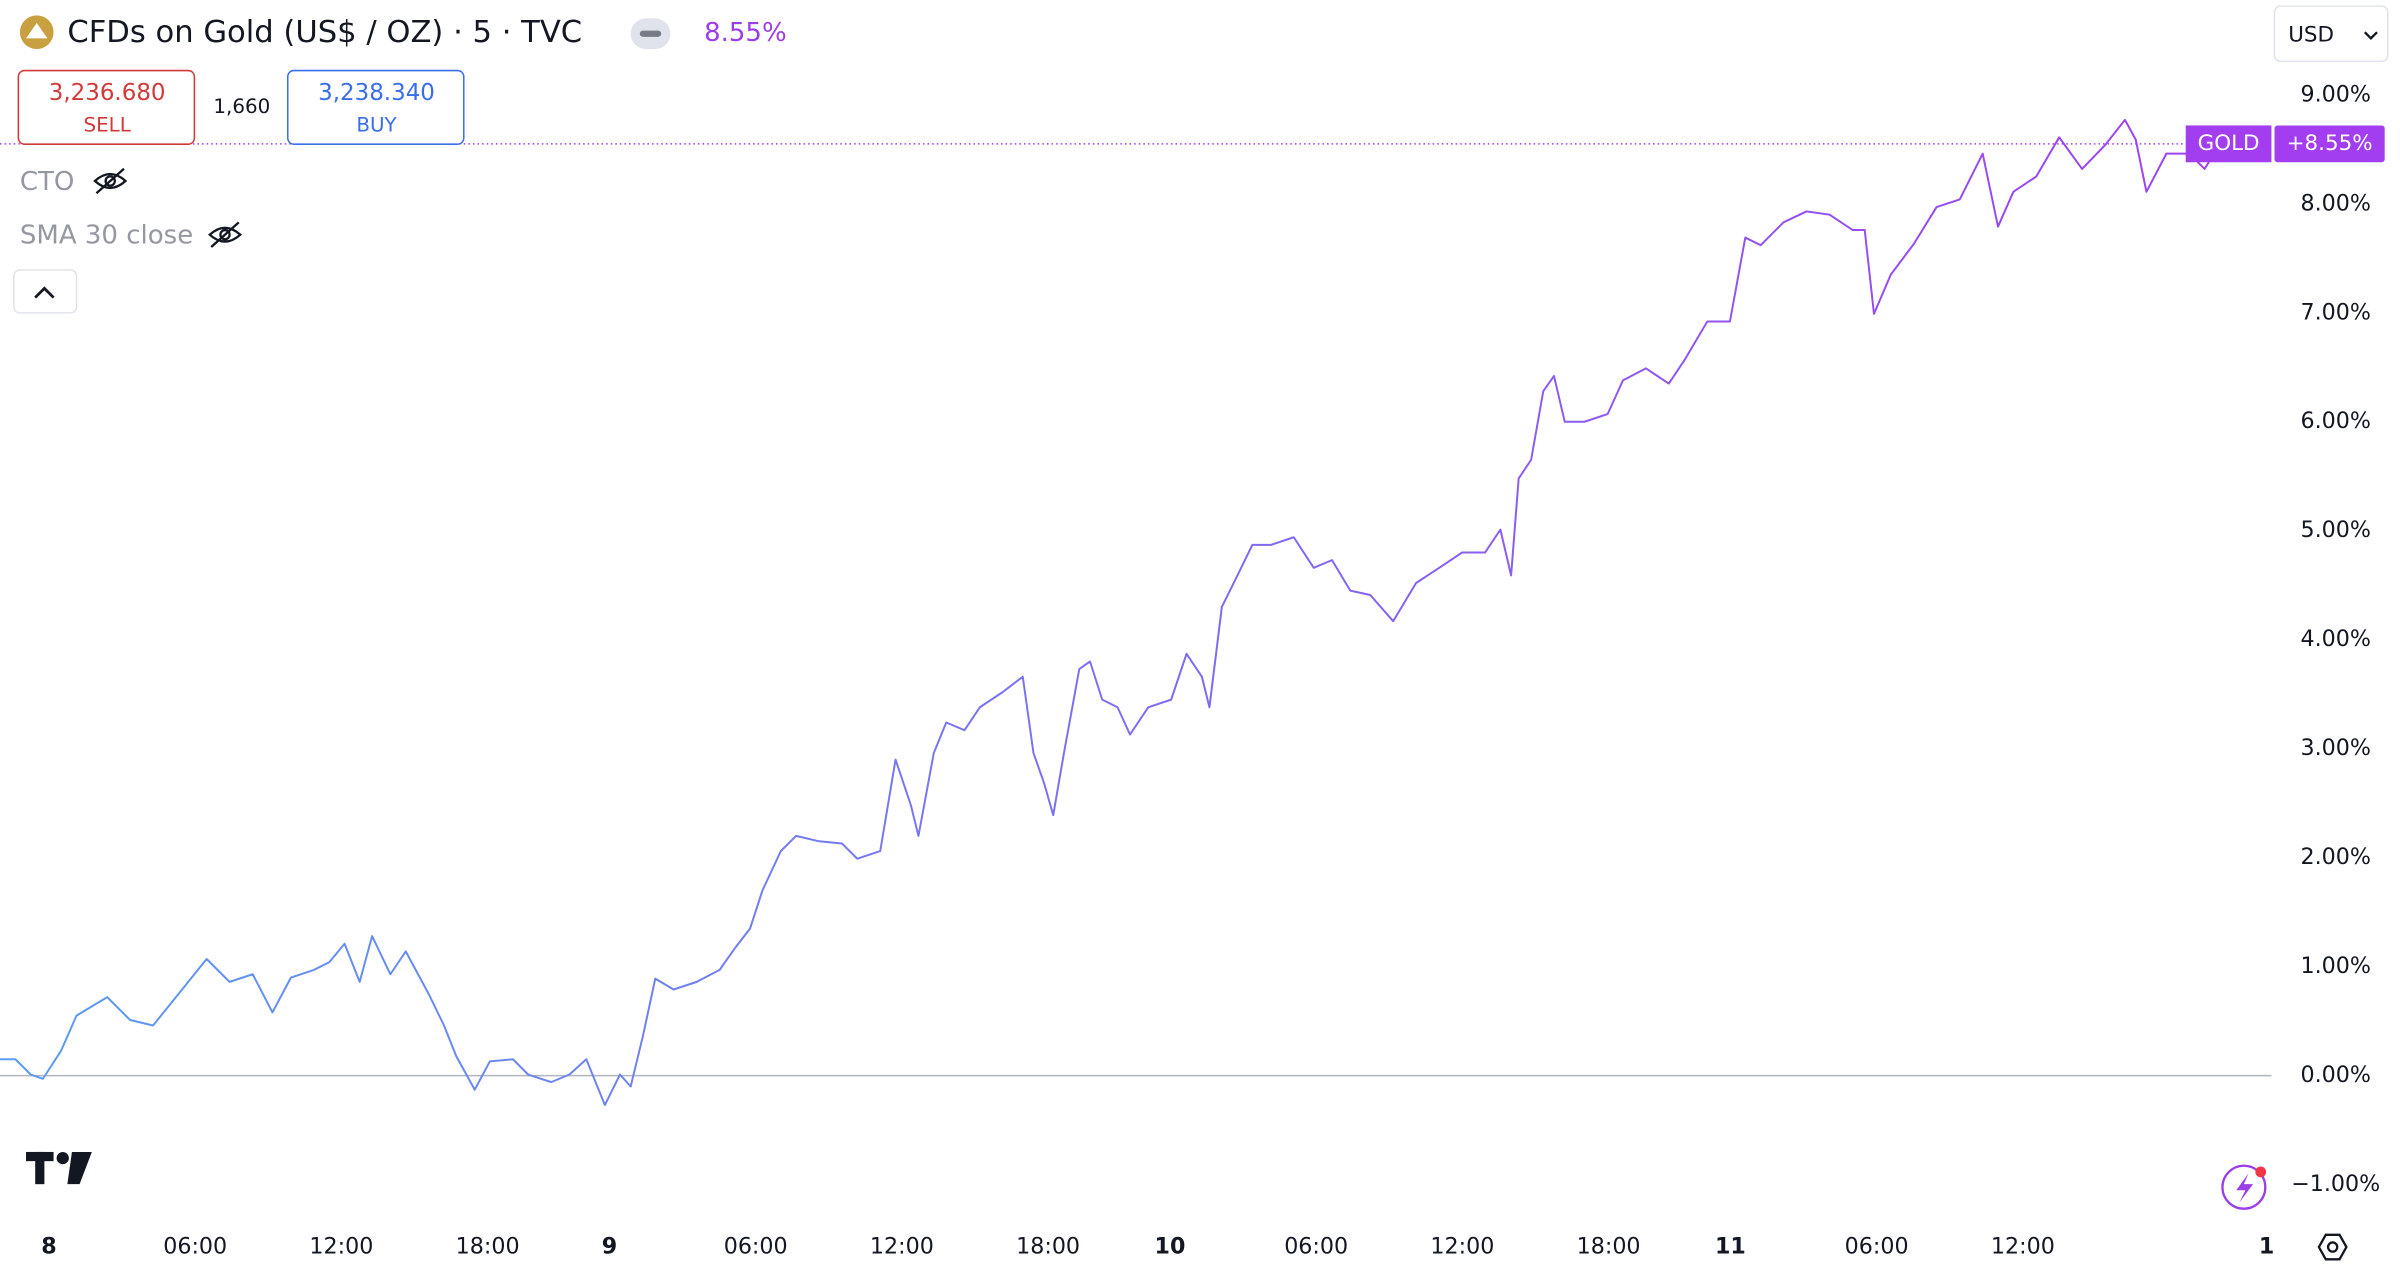 This screenshot has height=1267, width=2400. What do you see at coordinates (1170, 1247) in the screenshot?
I see `x-tick-label: 10` at bounding box center [1170, 1247].